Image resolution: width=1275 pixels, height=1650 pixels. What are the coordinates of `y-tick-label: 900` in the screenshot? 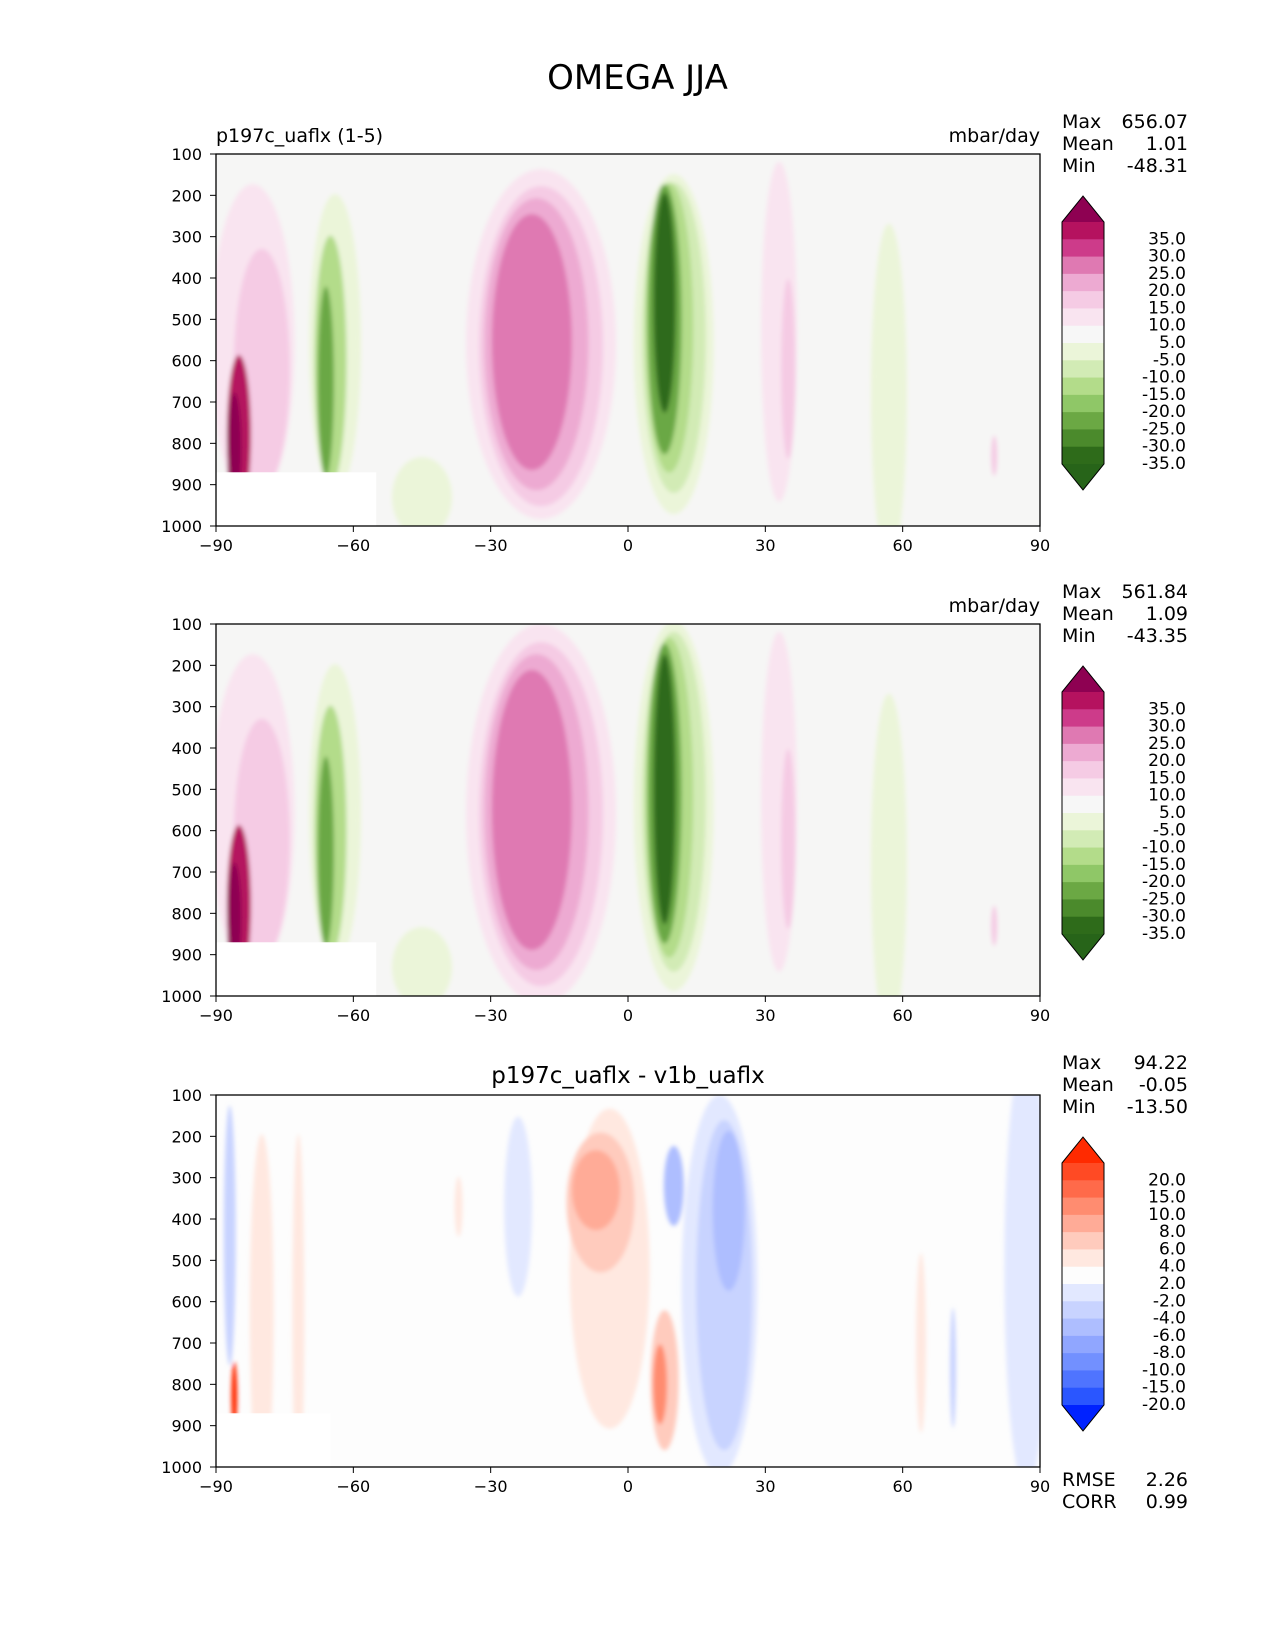 It's located at (186, 1426).